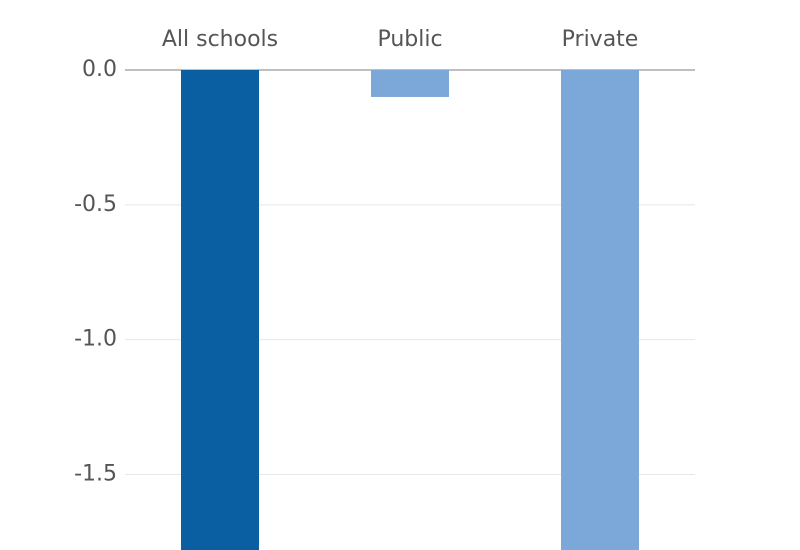 The image size is (800, 550). Describe the element at coordinates (95, 339) in the screenshot. I see `y-tick-label: -1.0` at that location.